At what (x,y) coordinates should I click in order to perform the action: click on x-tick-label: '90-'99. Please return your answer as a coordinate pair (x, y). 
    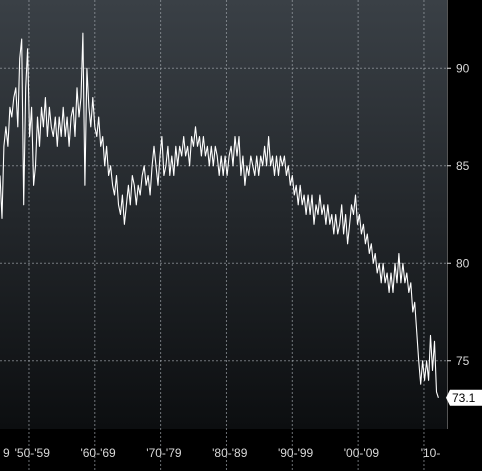
    Looking at the image, I should click on (296, 453).